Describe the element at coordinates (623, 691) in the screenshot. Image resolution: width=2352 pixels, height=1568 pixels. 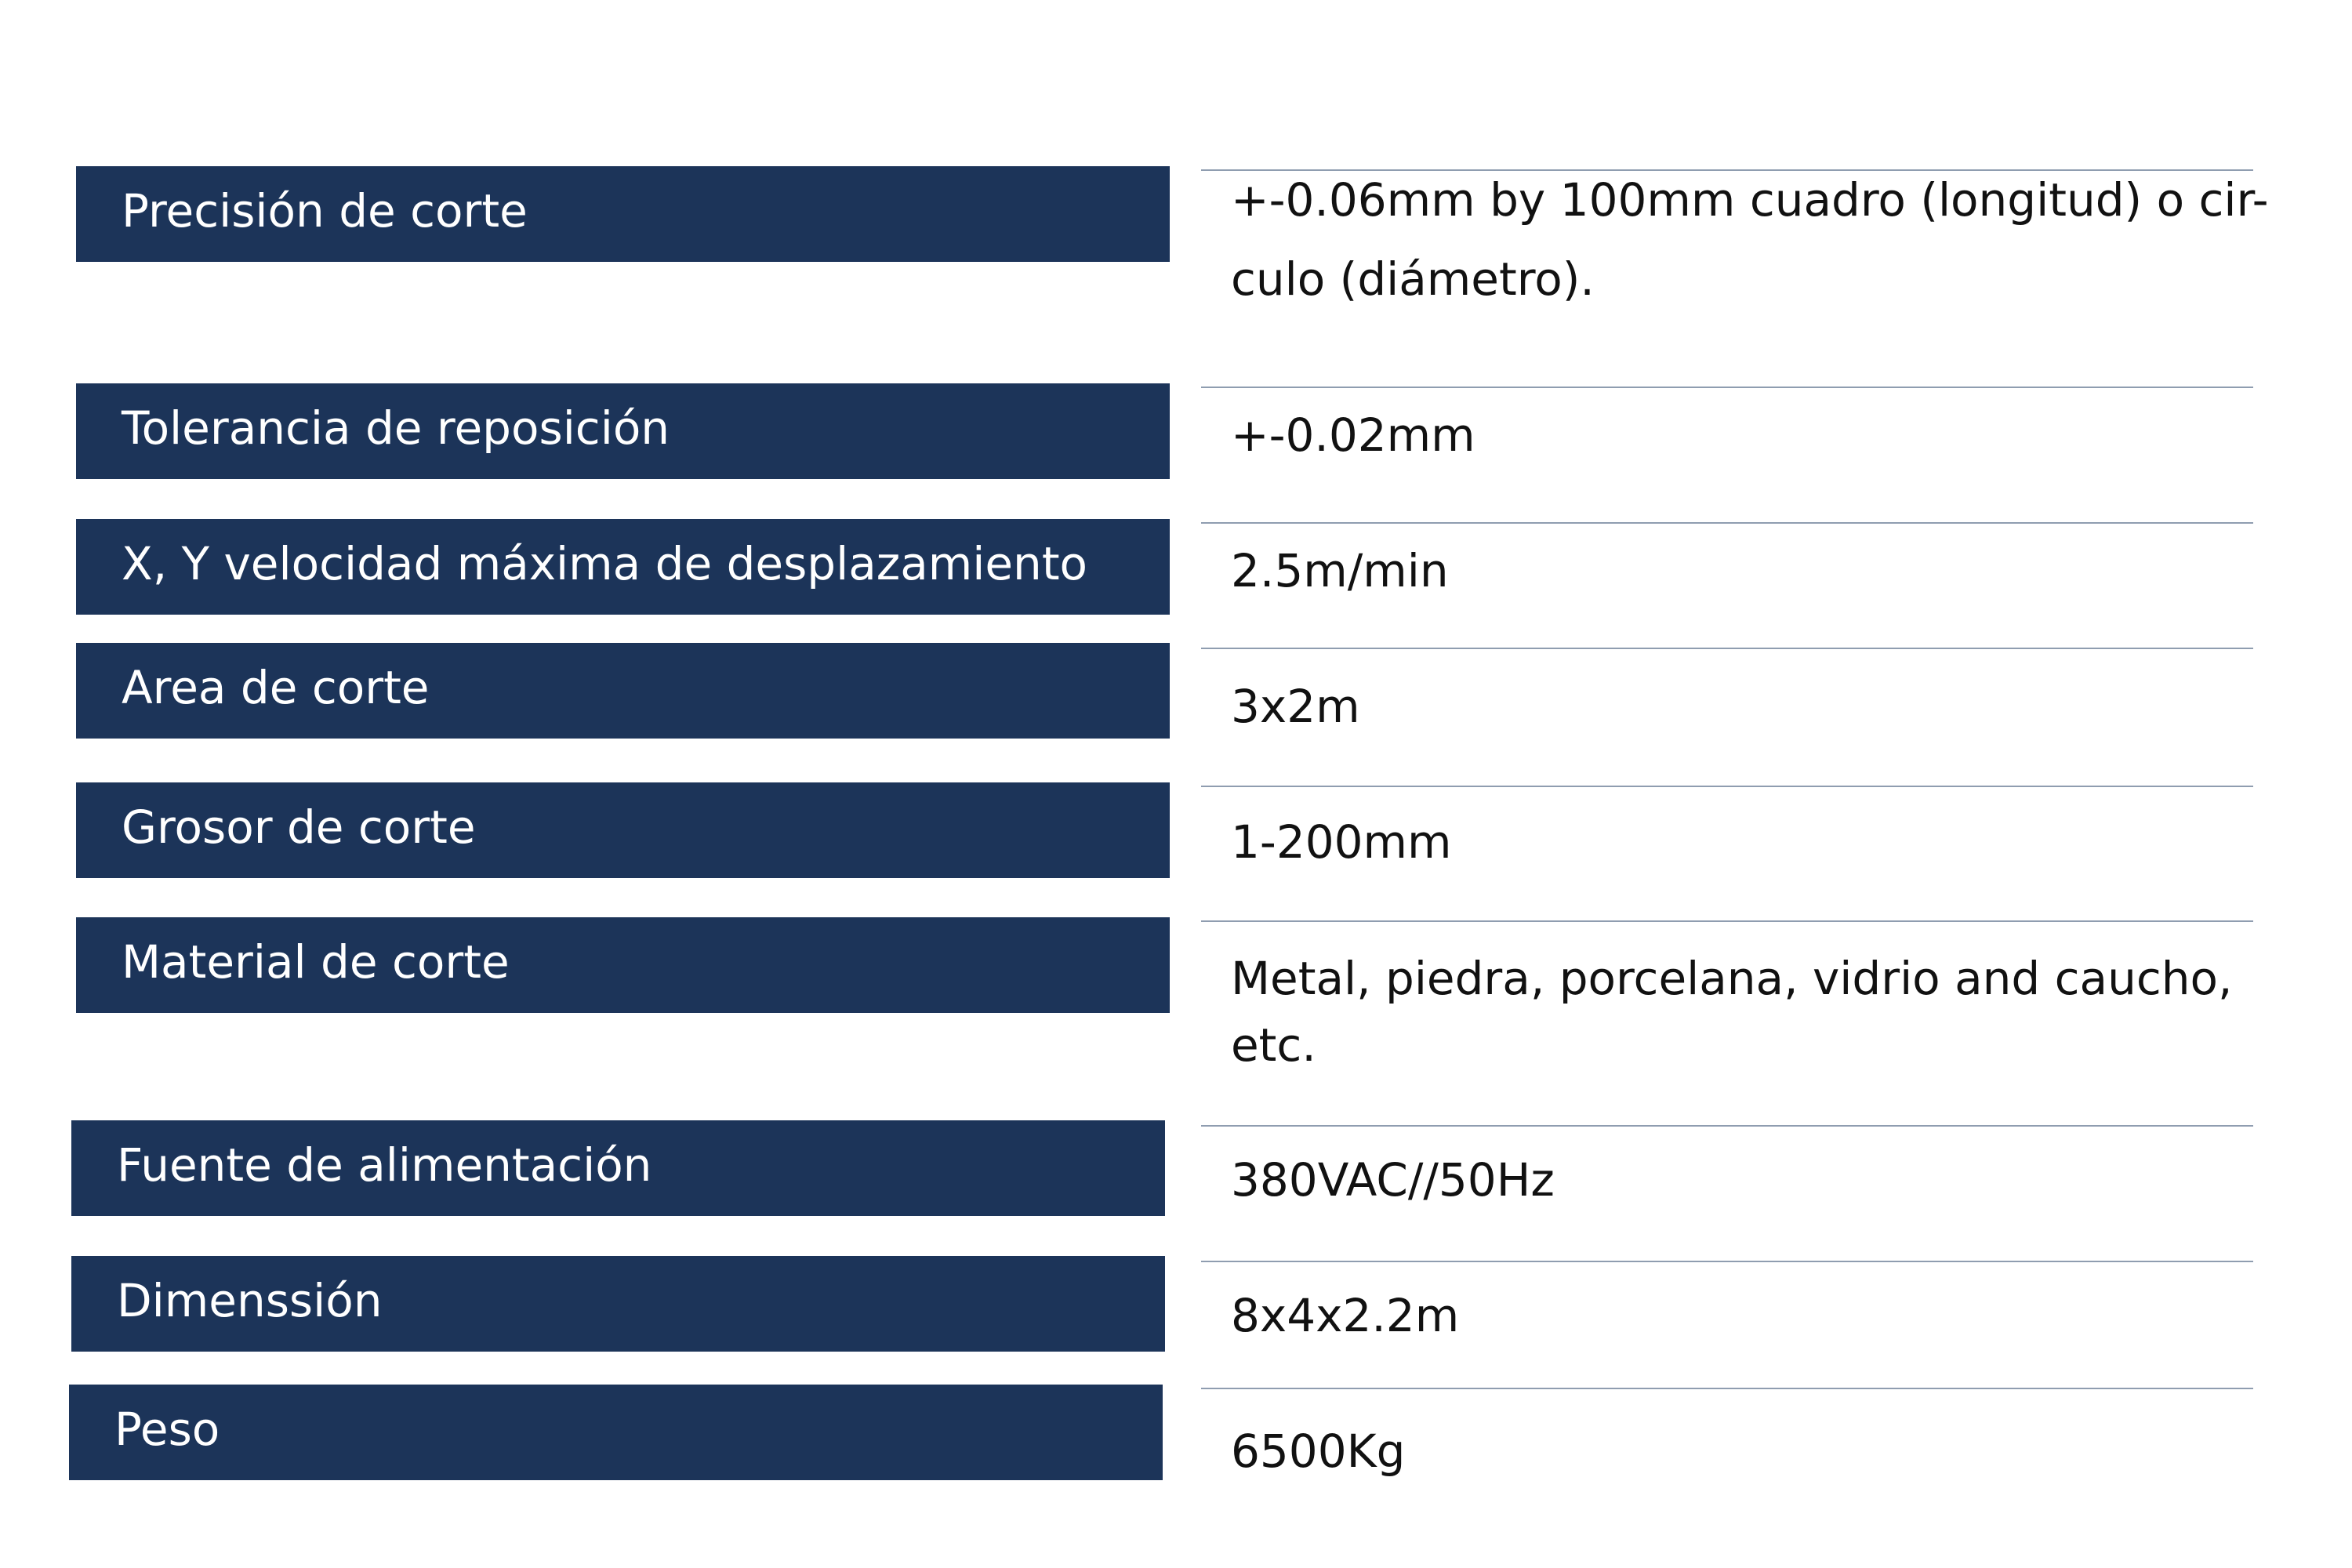
I see `spec-label: Area de corte` at that location.